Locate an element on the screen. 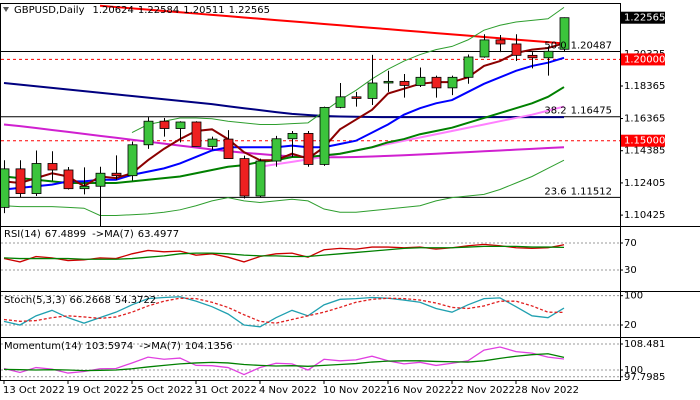 This screenshot has width=700, height=400. fib-level-label: 23.6 1.11512 is located at coordinates (578, 191).